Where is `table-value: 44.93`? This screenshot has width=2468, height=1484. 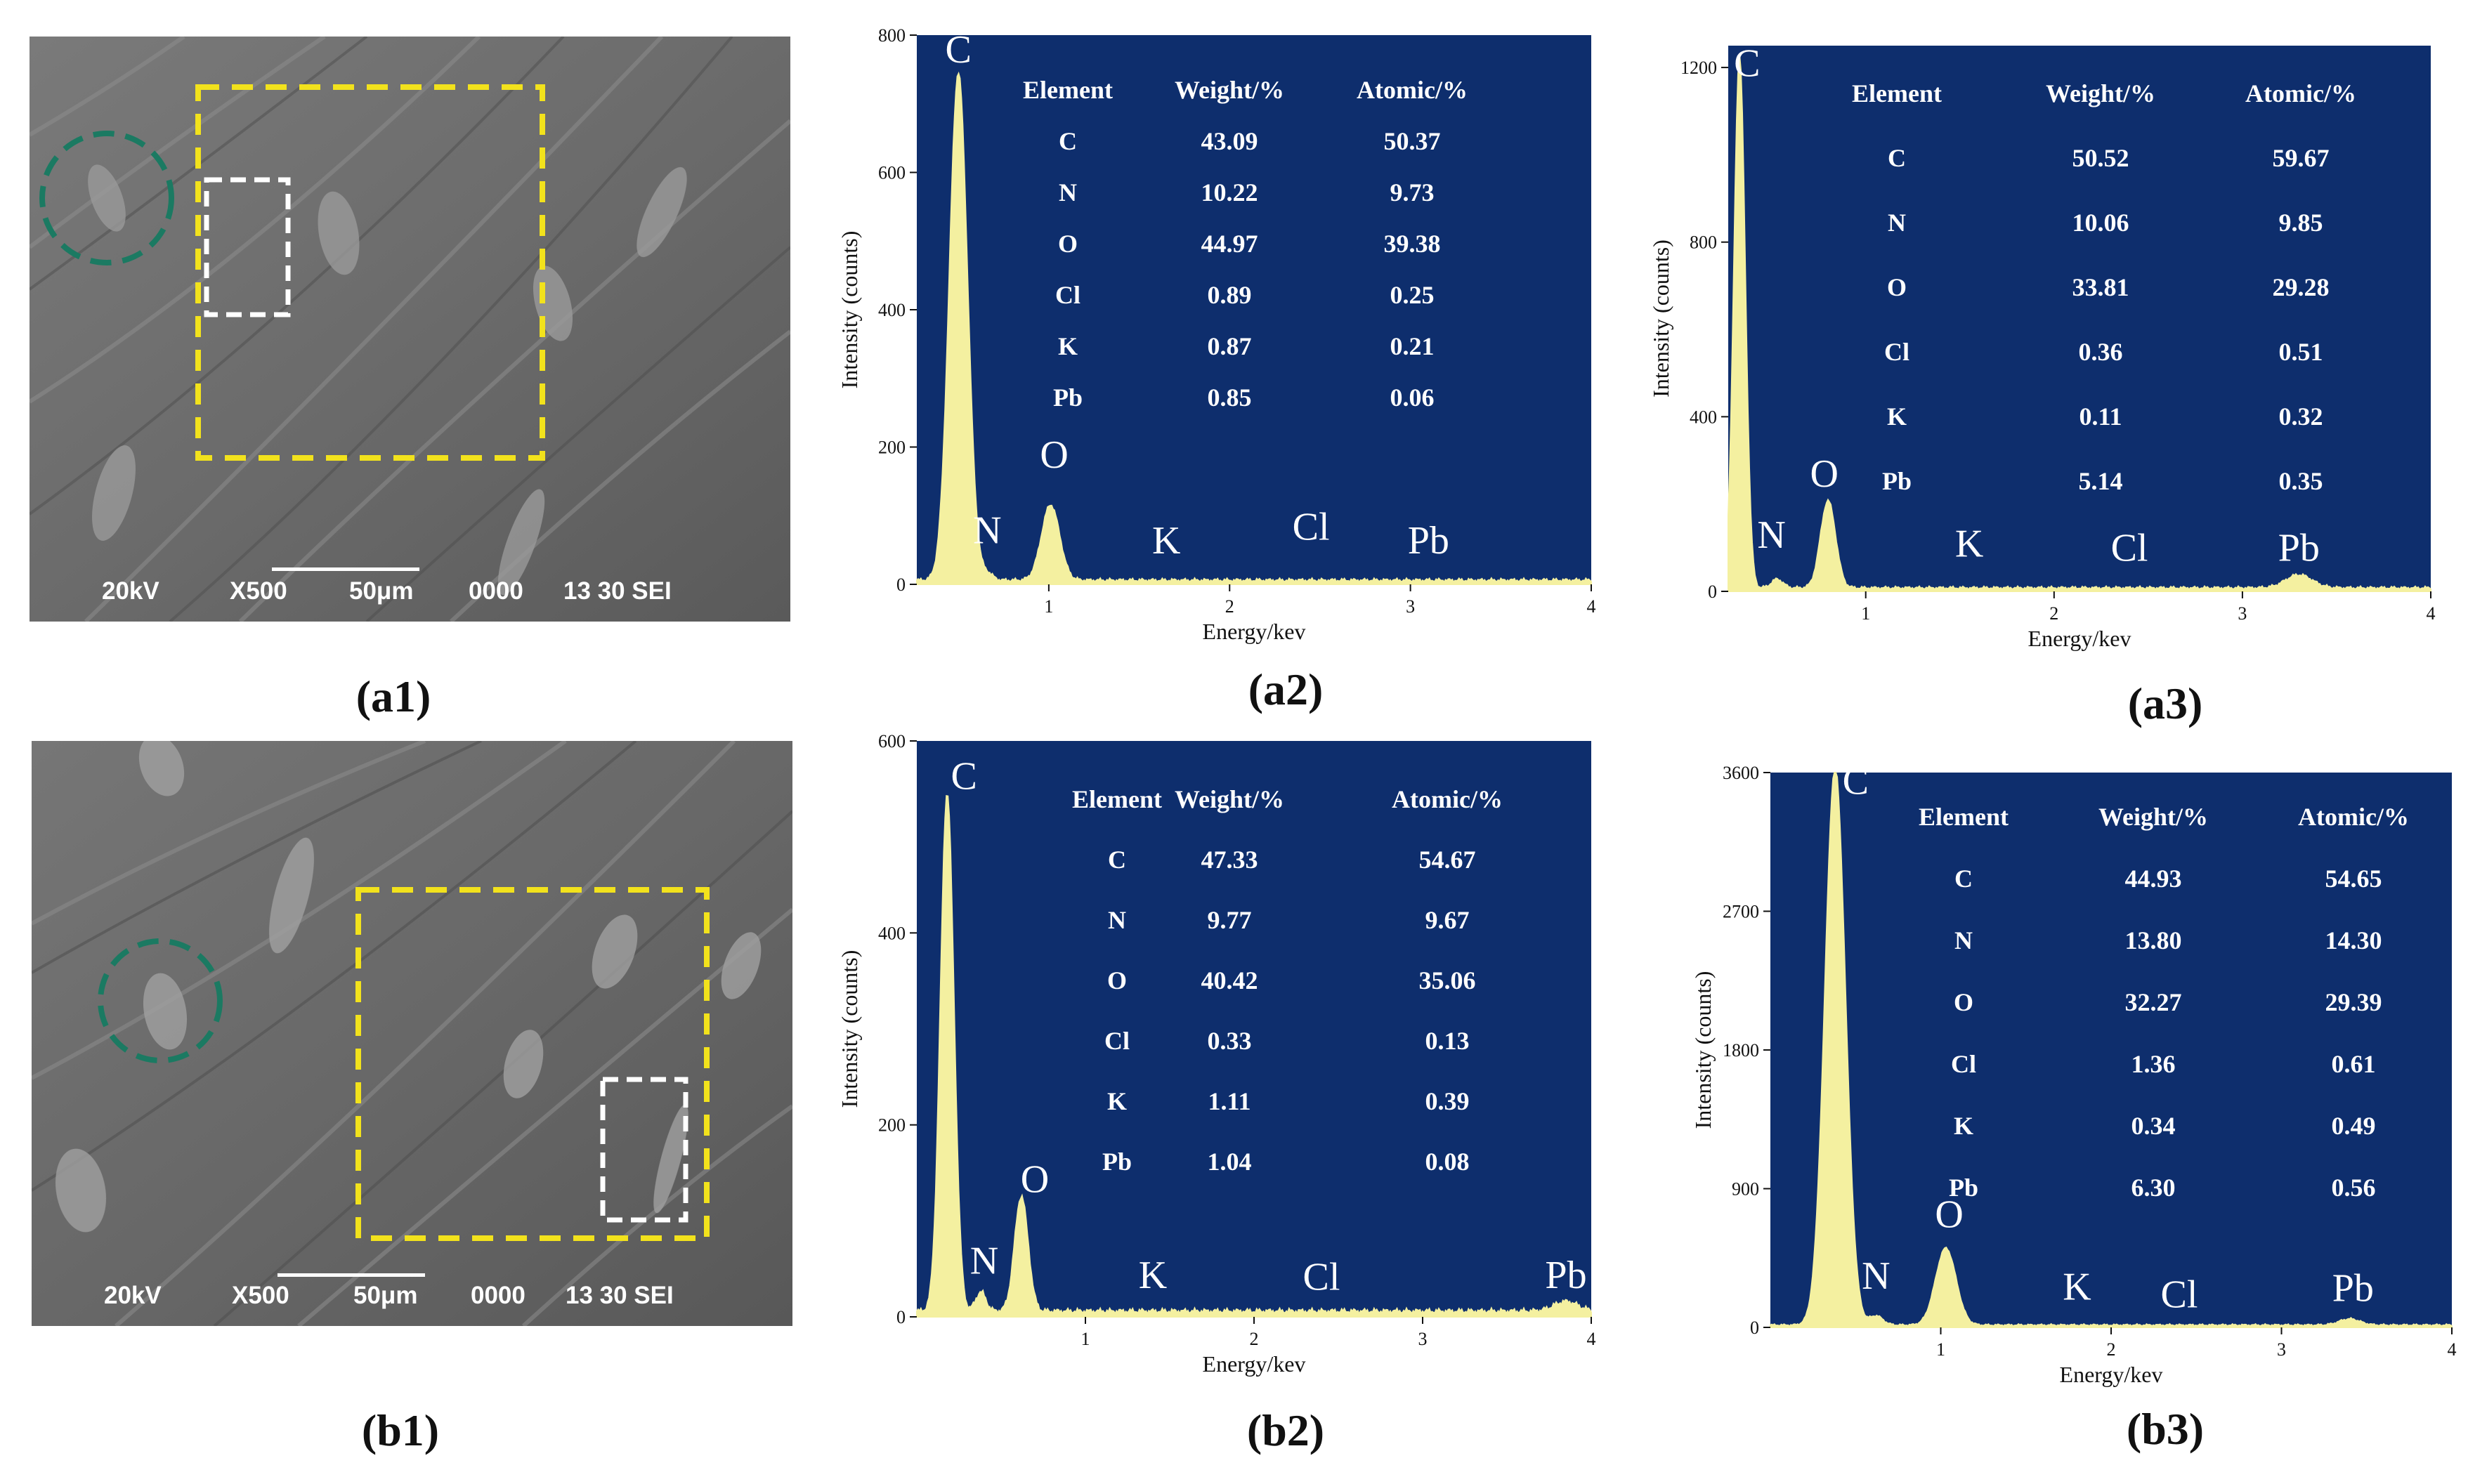
table-value: 44.93 is located at coordinates (2153, 879).